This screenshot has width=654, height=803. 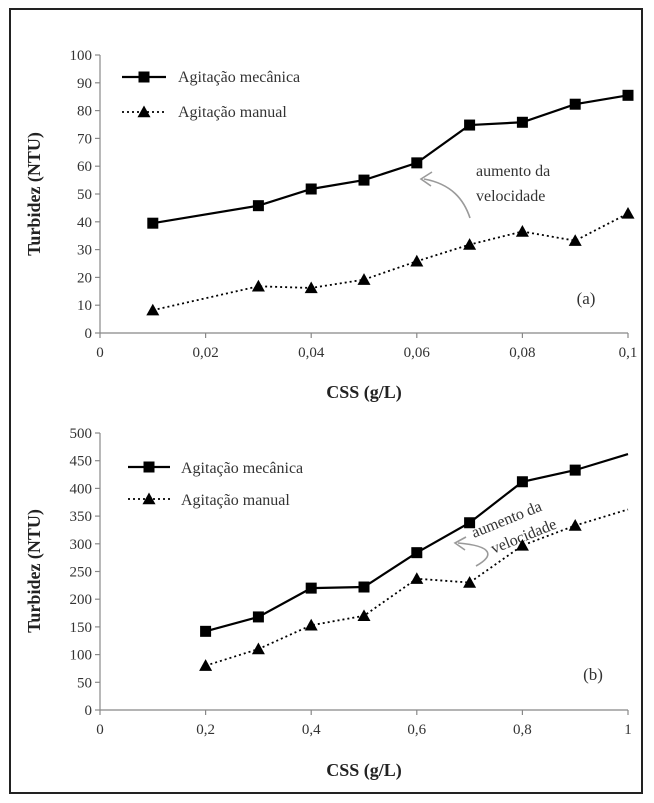 What do you see at coordinates (417, 353) in the screenshot?
I see `x-tick-label: 0,06` at bounding box center [417, 353].